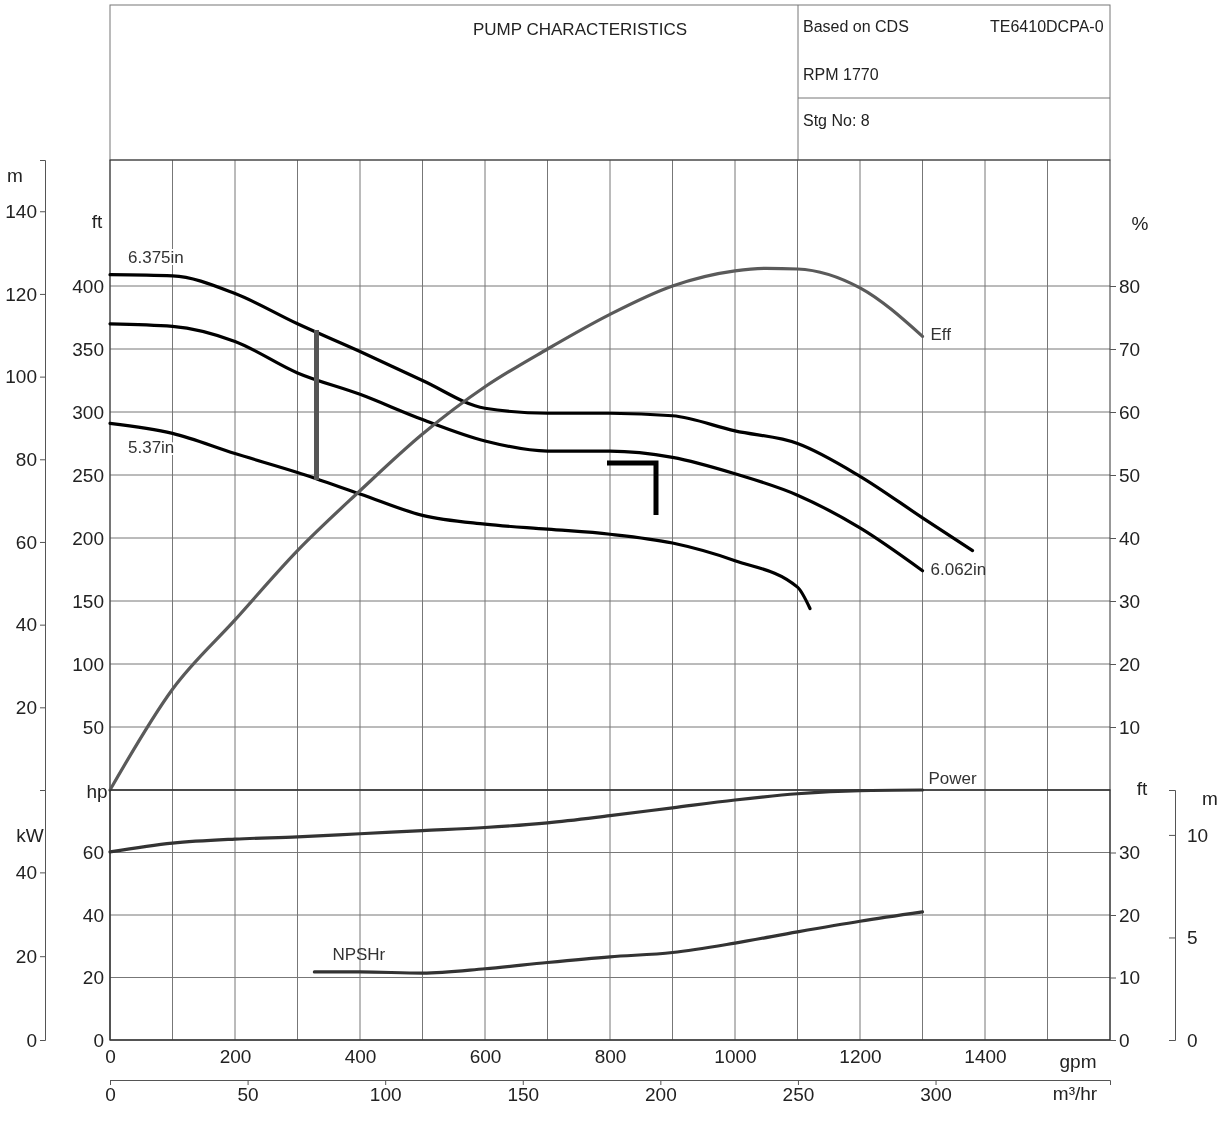 The image size is (1231, 1123). Describe the element at coordinates (15, 175) in the screenshot. I see `y3-axis-title: m` at that location.